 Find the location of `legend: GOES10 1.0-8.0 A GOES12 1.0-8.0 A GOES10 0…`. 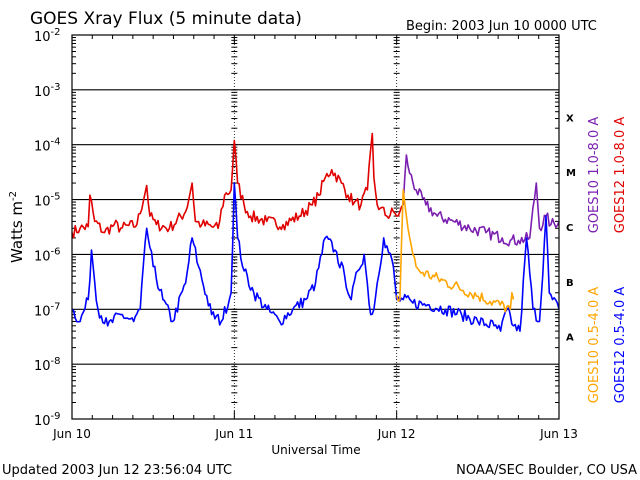

legend: GOES10 1.0-8.0 A GOES12 1.0-8.0 A GOES10 0… is located at coordinates (607, 260).